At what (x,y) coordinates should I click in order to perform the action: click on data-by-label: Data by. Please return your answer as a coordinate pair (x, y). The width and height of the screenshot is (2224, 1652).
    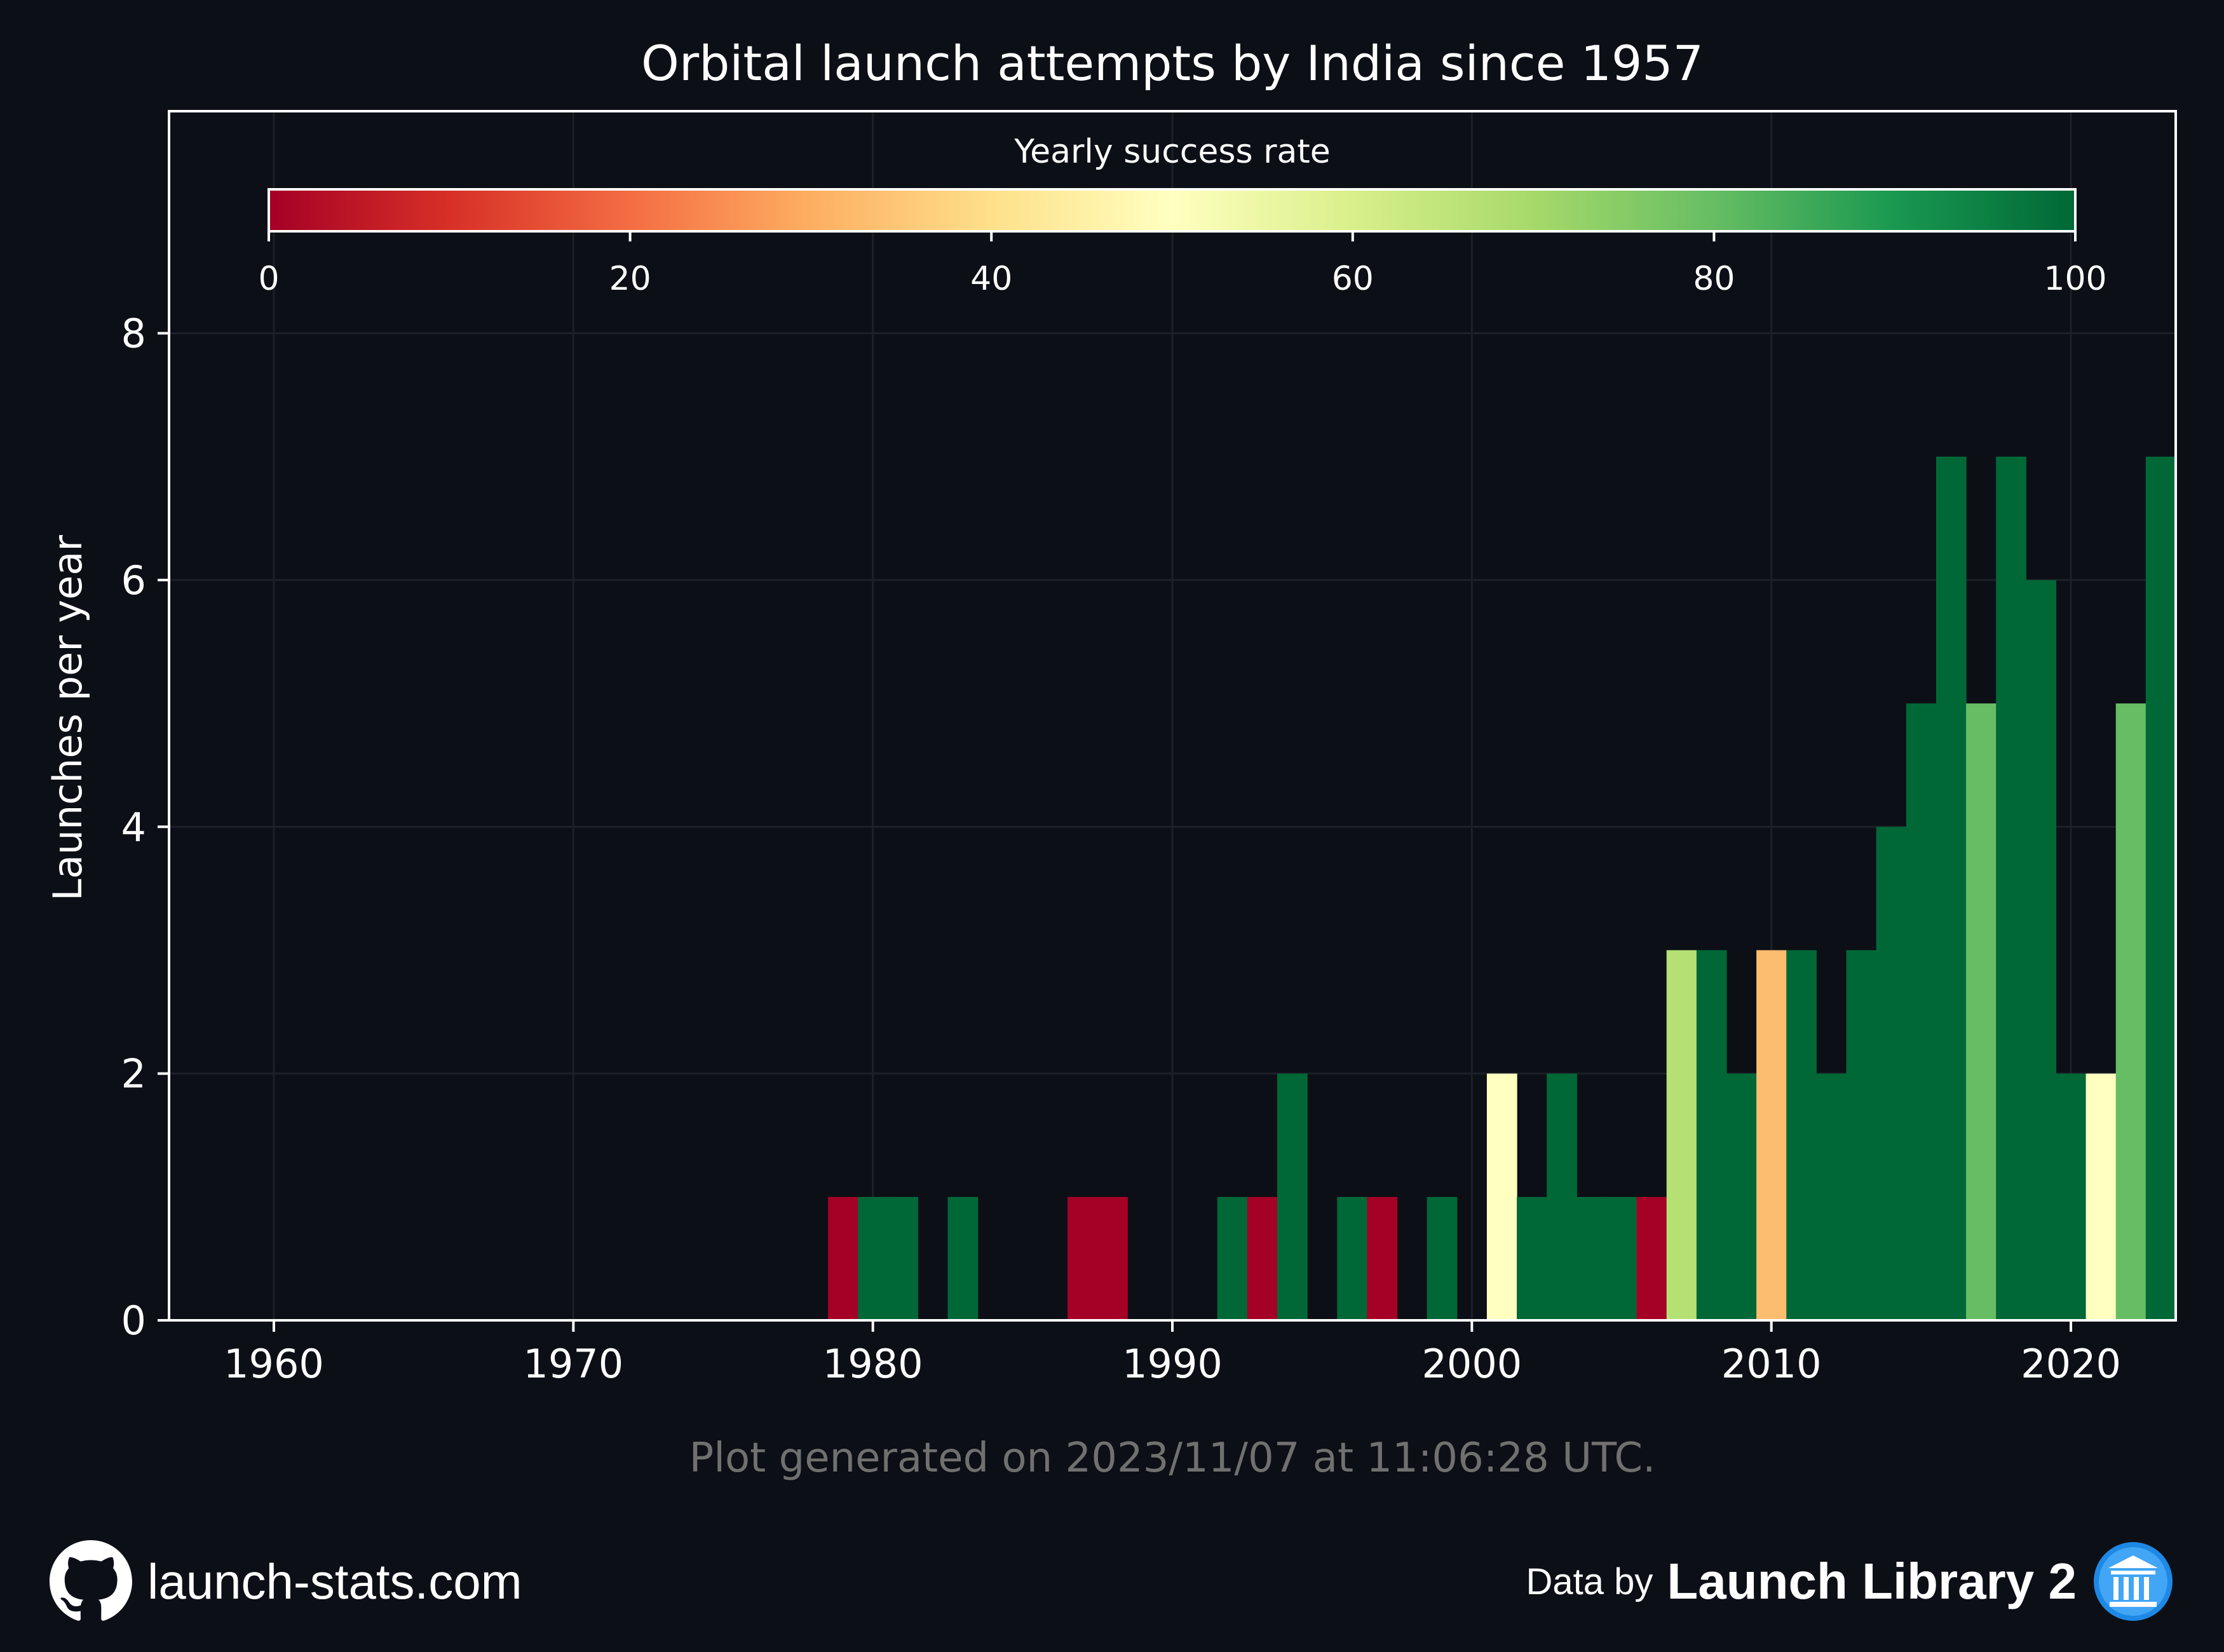
    Looking at the image, I should click on (1589, 1582).